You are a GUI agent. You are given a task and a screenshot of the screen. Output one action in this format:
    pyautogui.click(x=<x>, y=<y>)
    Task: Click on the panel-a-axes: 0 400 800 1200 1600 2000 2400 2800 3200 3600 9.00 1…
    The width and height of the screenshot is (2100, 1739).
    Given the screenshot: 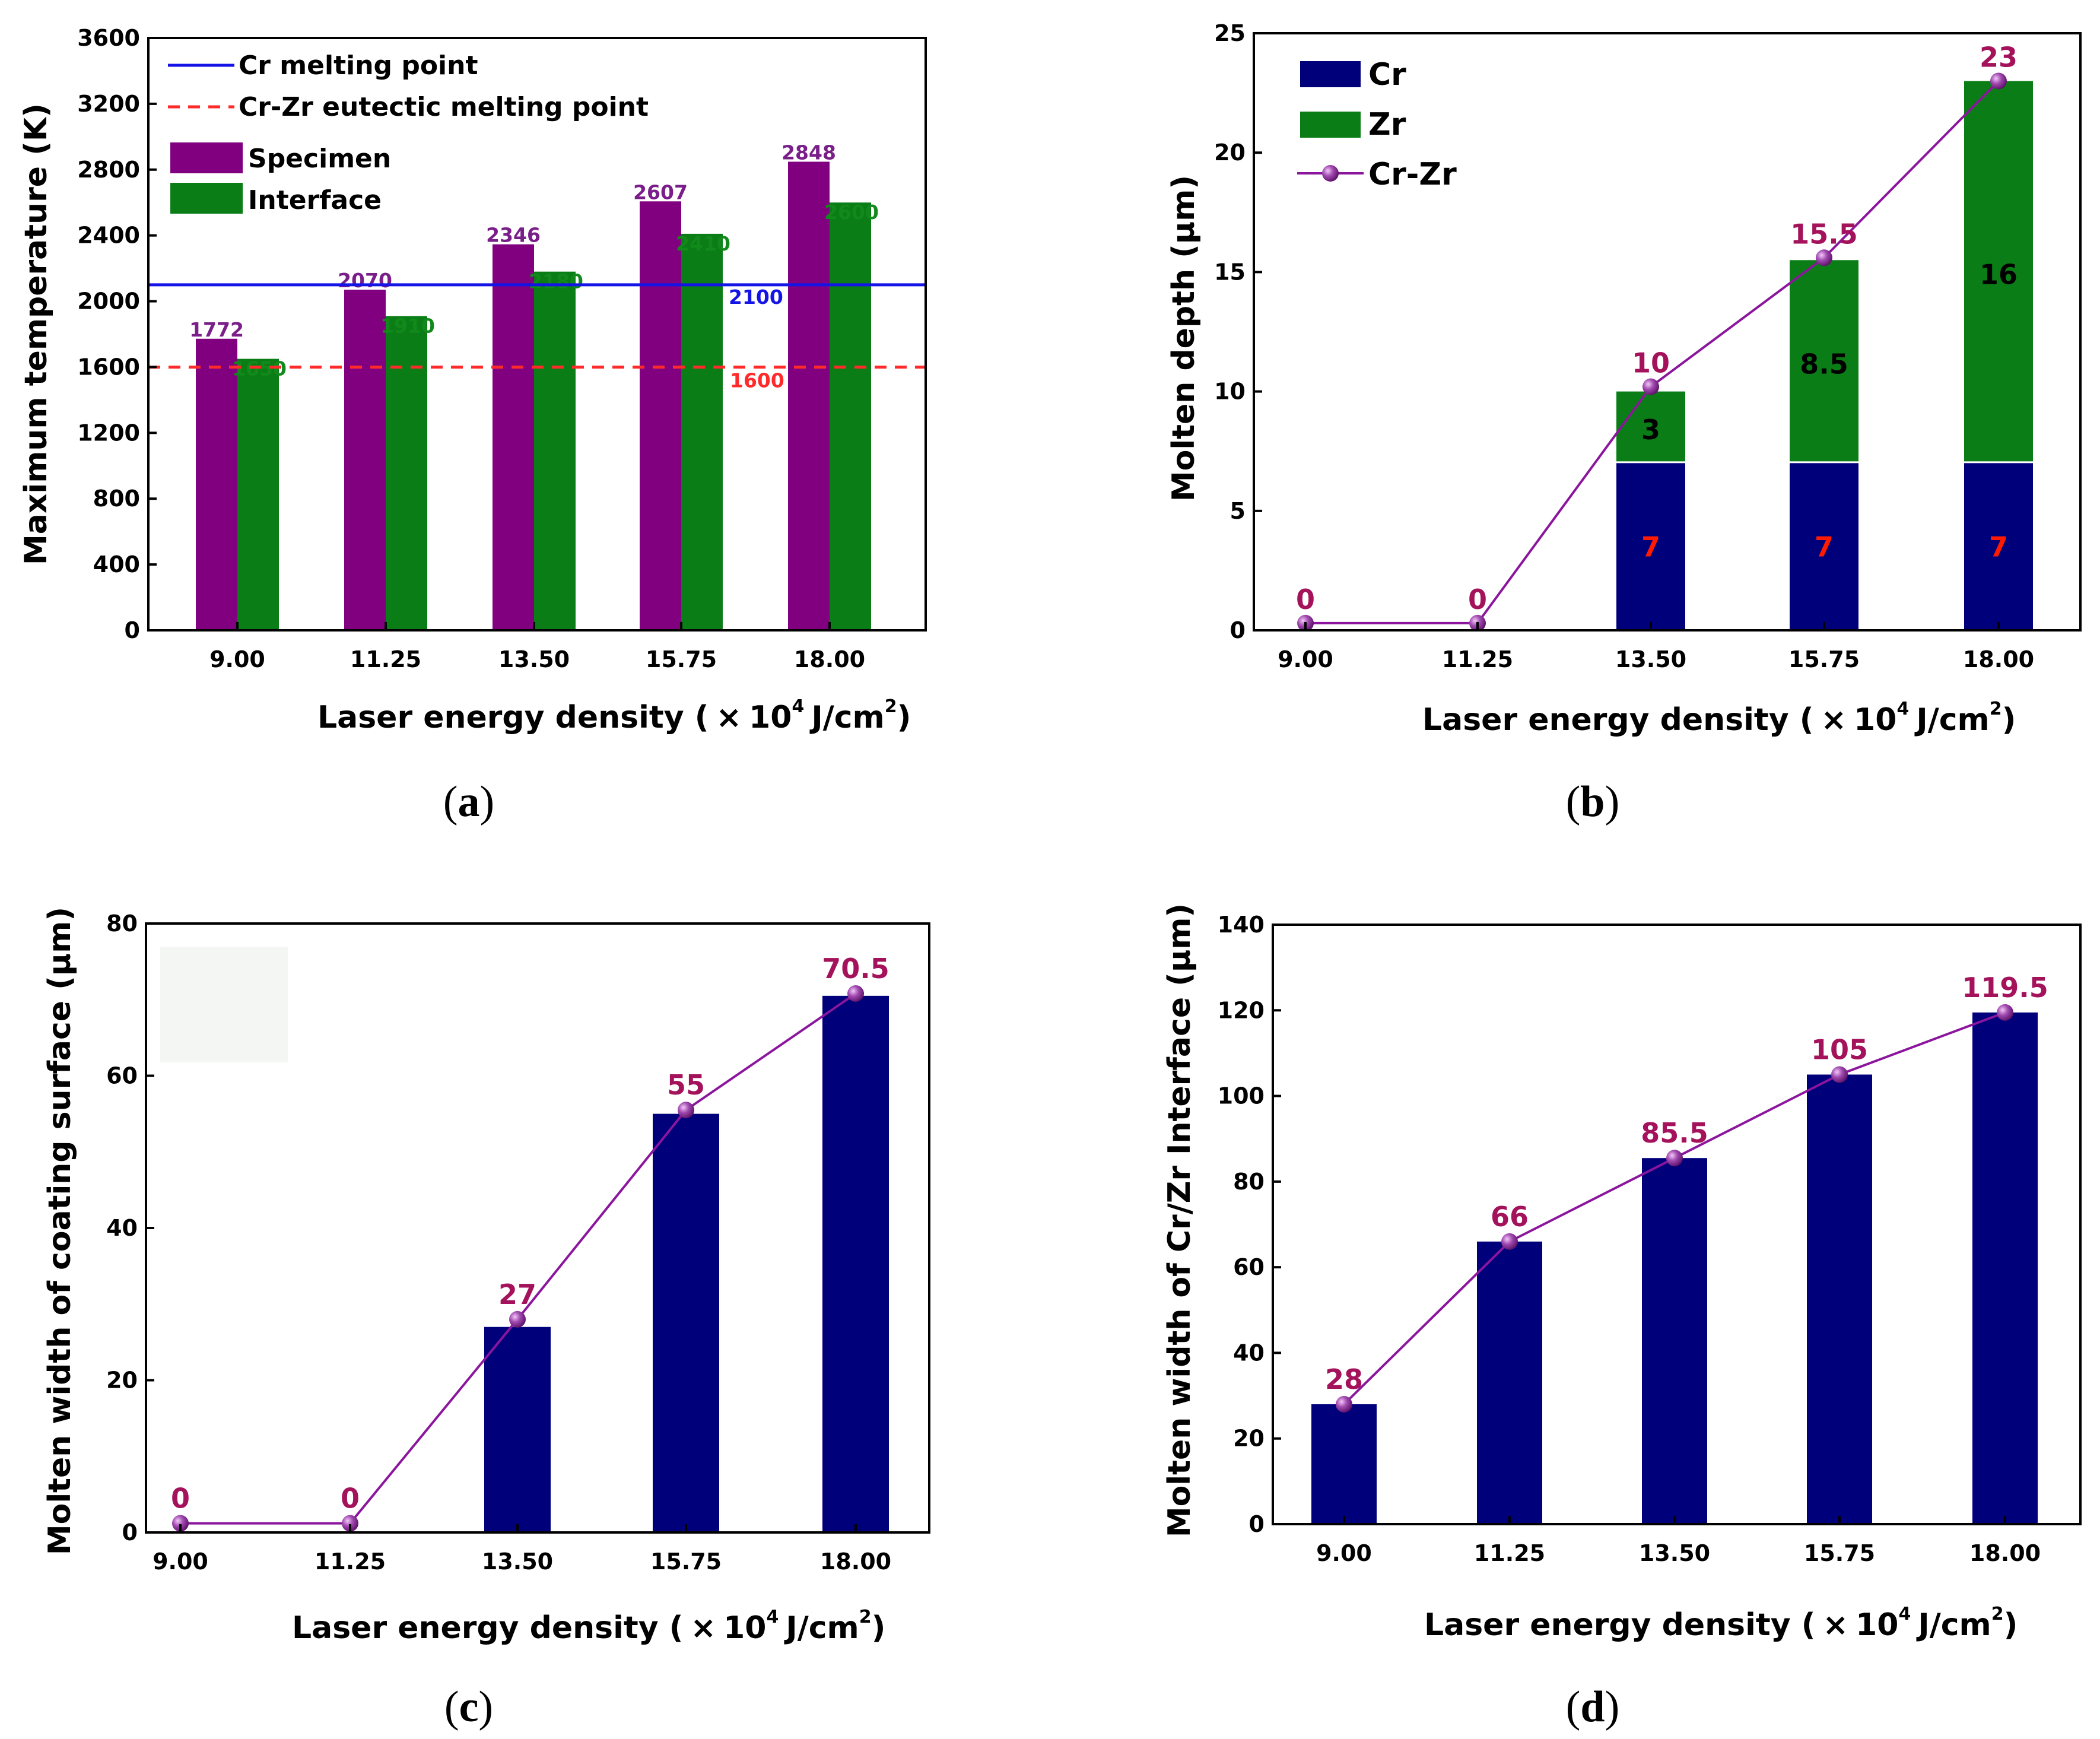 What is the action you would take?
    pyautogui.click(x=471, y=348)
    